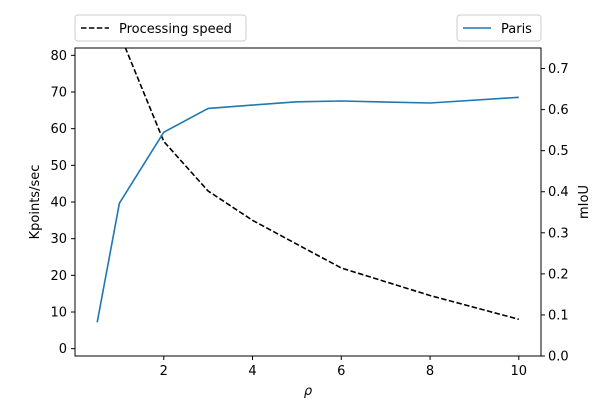 The image size is (600, 400). Describe the element at coordinates (558, 233) in the screenshot. I see `y-right-tick-label: 0.3` at that location.